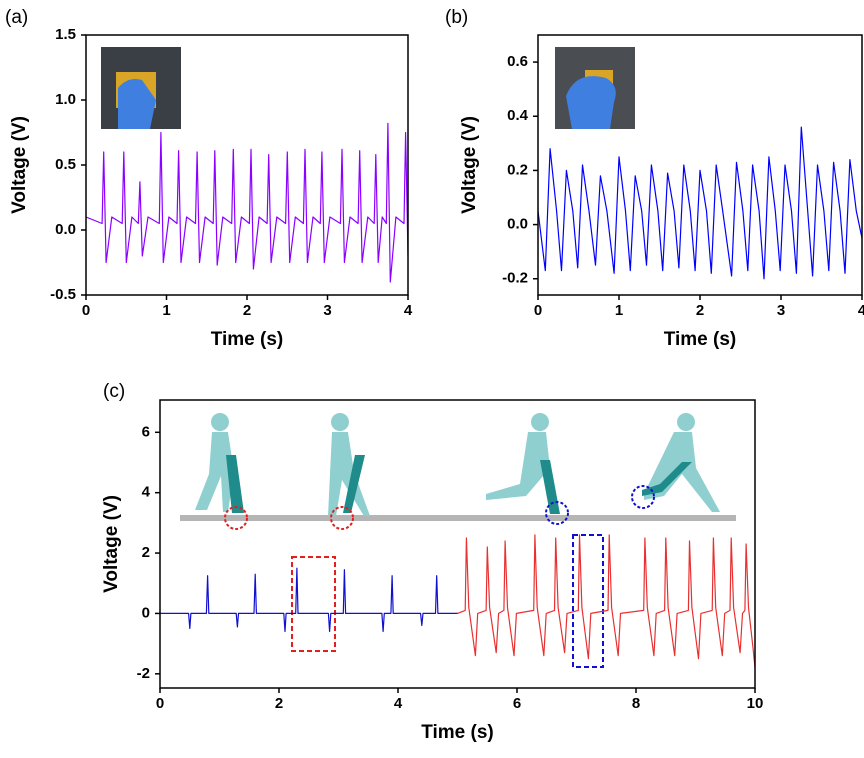  I want to click on y-tick-label: 2, so click(146, 552).